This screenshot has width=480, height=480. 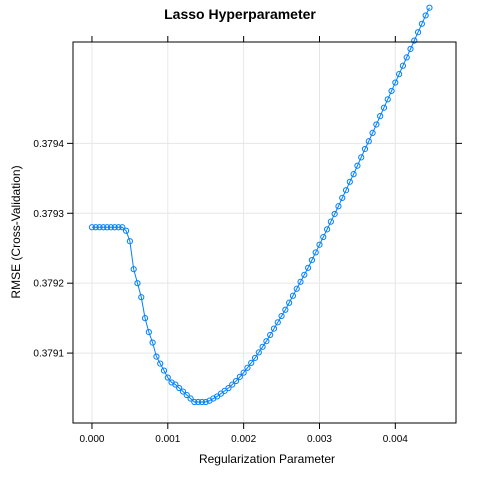 What do you see at coordinates (16, 231) in the screenshot?
I see `y-axis-label: RMSE (Cross-Validation)` at bounding box center [16, 231].